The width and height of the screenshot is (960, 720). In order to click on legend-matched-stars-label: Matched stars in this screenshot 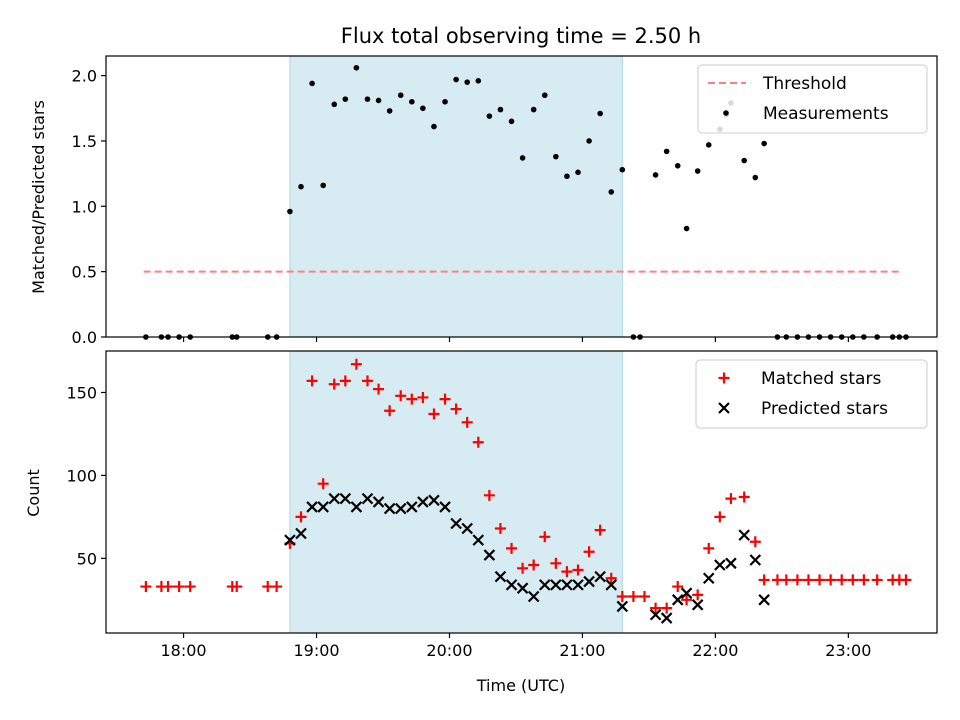, I will do `click(821, 379)`.